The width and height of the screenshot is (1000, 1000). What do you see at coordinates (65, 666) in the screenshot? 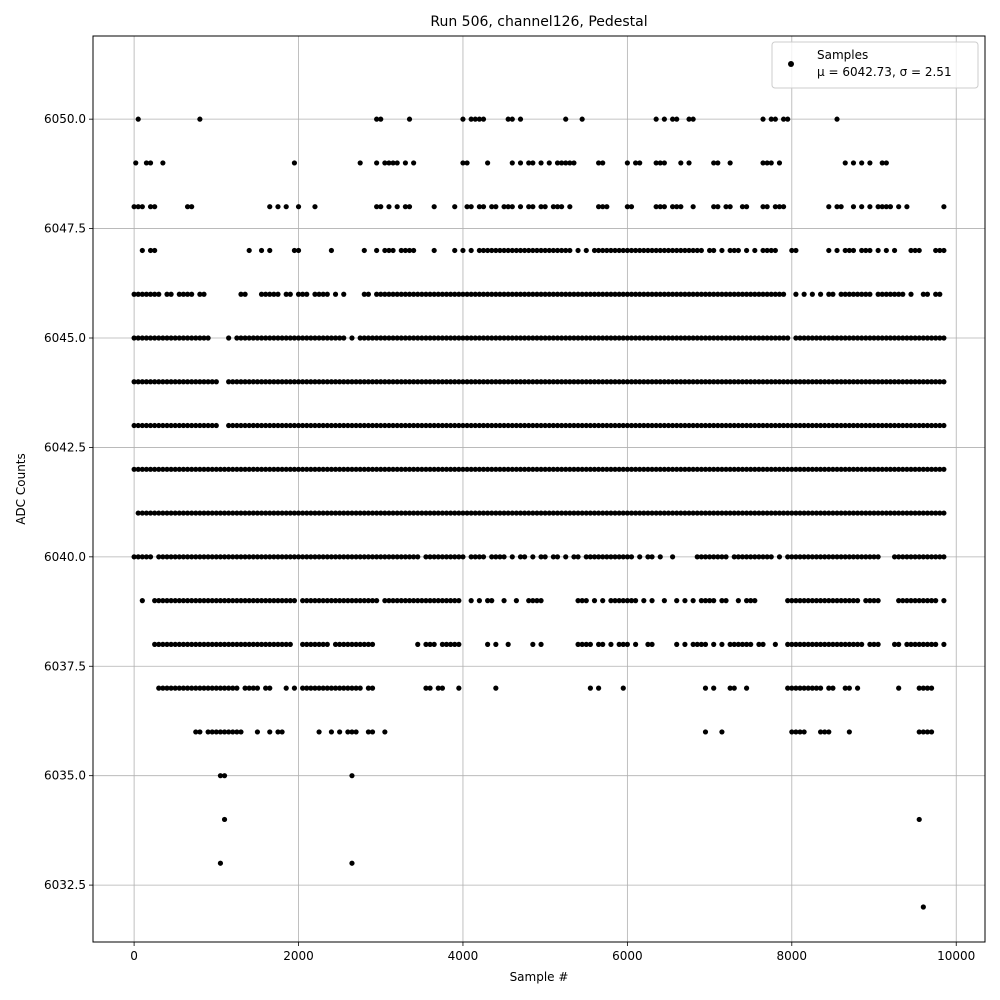
I see `y-tick-label: 6037.5` at bounding box center [65, 666].